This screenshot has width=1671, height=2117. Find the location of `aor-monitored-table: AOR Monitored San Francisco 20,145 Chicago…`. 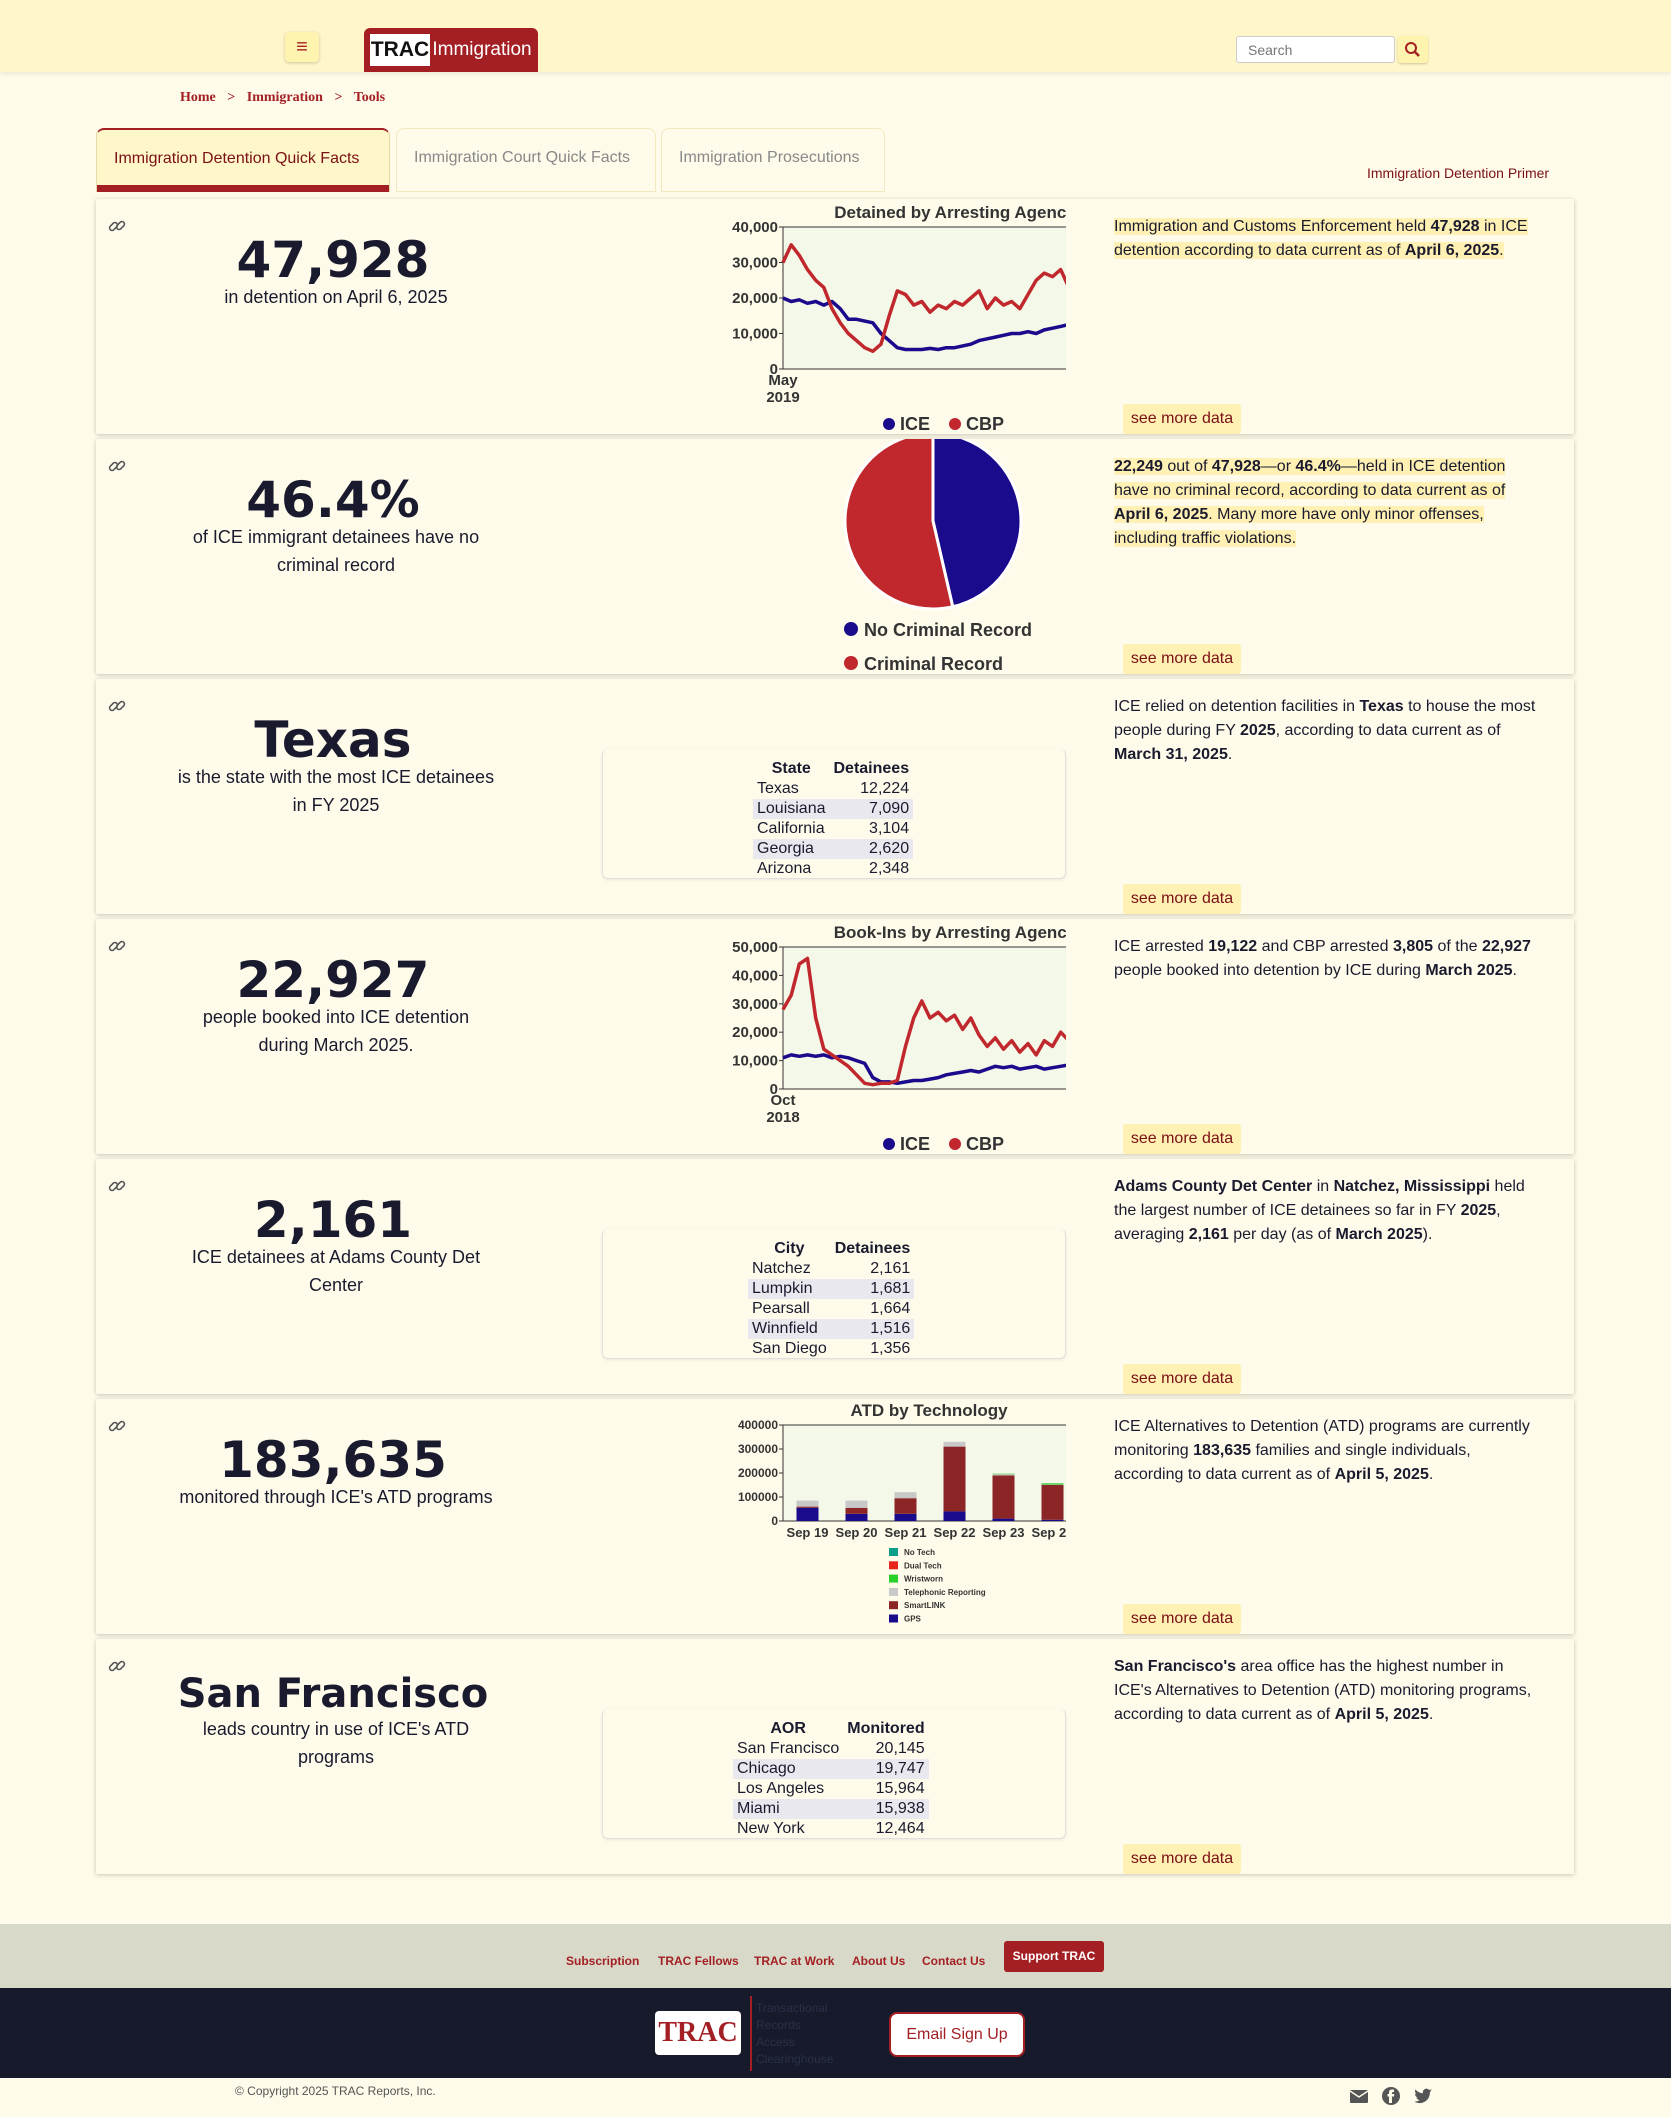

aor-monitored-table: AOR Monitored San Francisco 20,145 Chicago… is located at coordinates (831, 1779).